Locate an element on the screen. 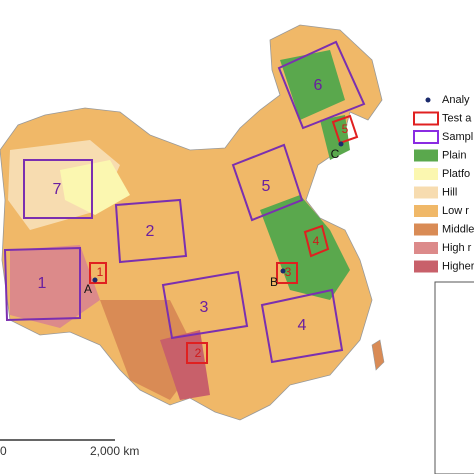 This screenshot has height=474, width=474. scale-end: 2,000 km is located at coordinates (114, 451).